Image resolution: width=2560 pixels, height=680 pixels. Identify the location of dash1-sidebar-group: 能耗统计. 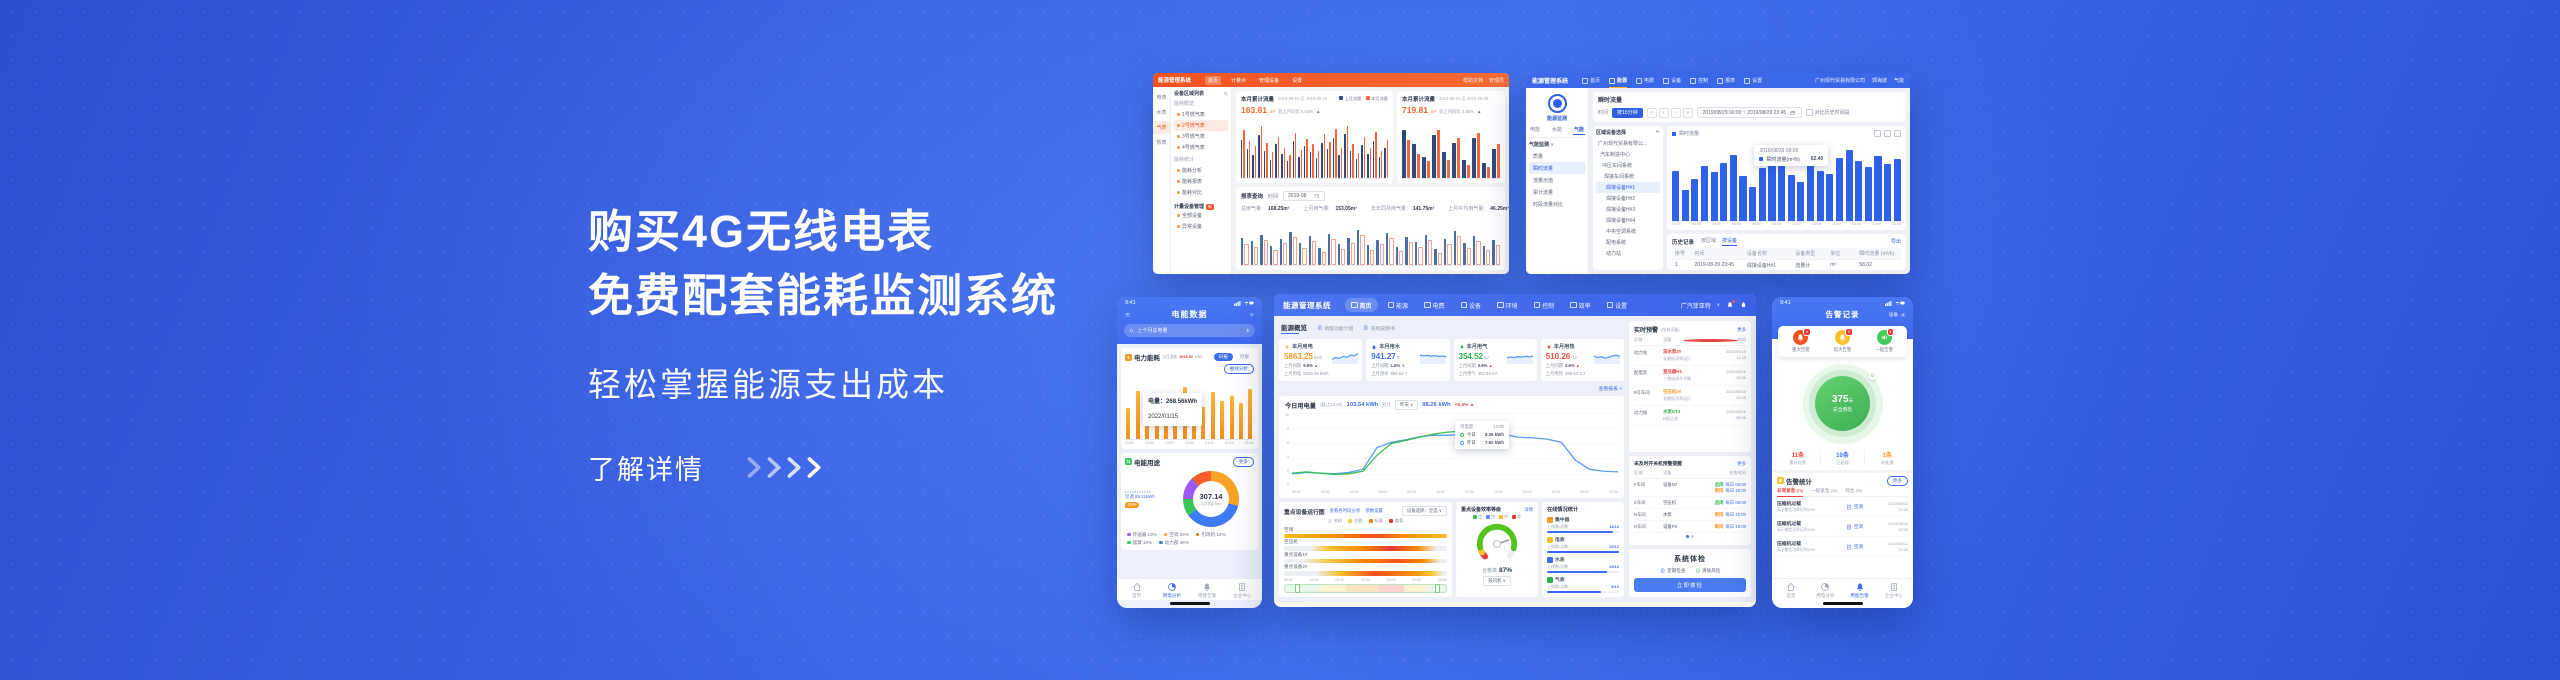
(1184, 160).